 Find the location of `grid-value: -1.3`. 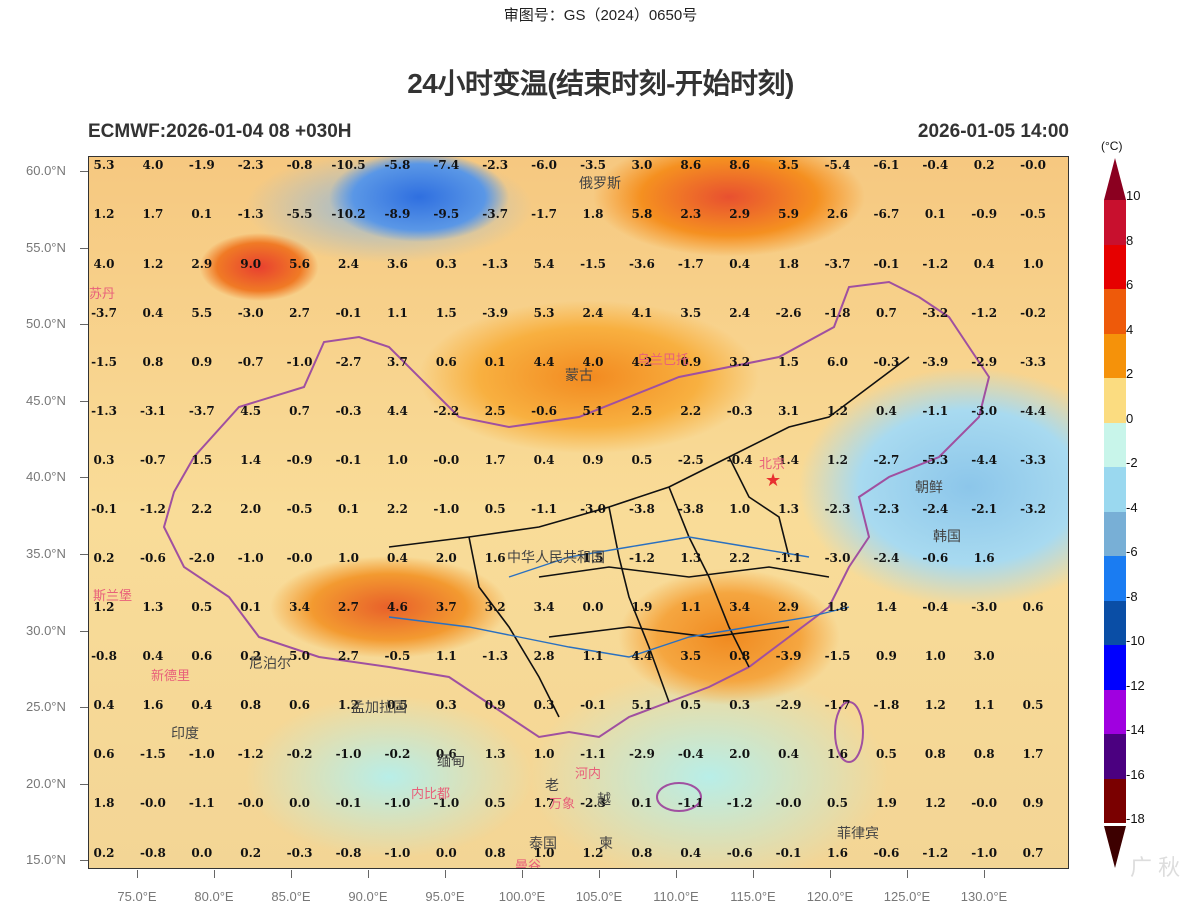

grid-value: -1.3 is located at coordinates (495, 656).